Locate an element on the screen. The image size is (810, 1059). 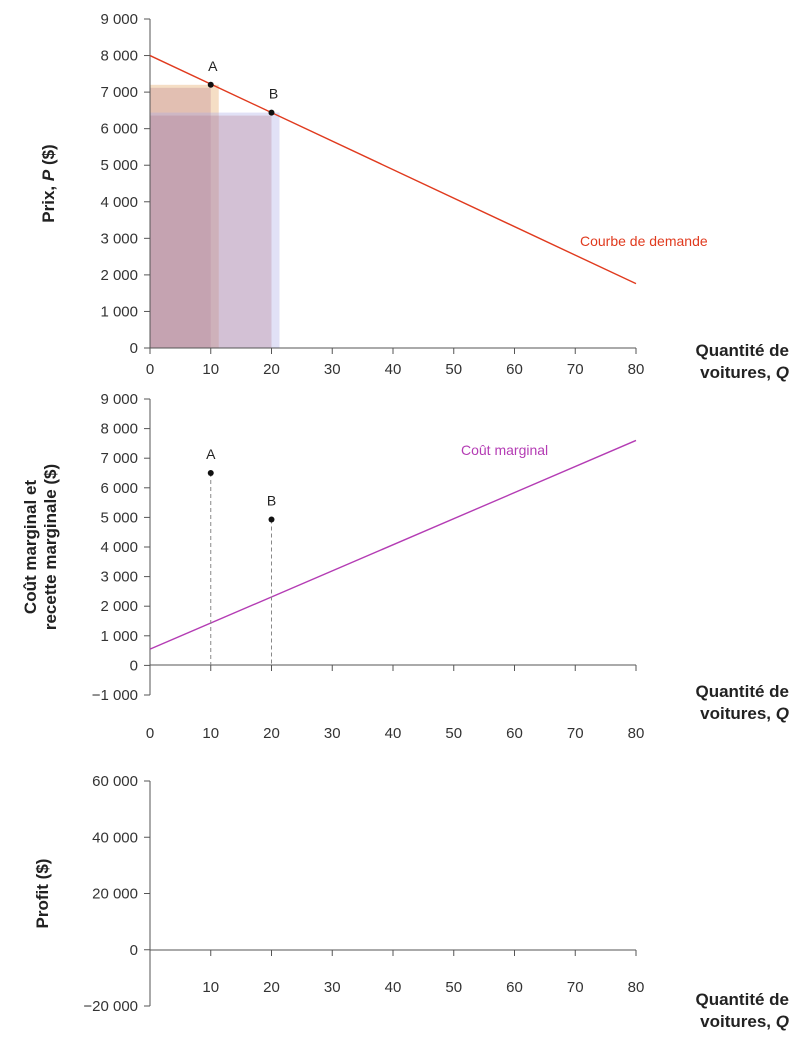
y-tick-label: 60 000 is located at coordinates (115, 781).